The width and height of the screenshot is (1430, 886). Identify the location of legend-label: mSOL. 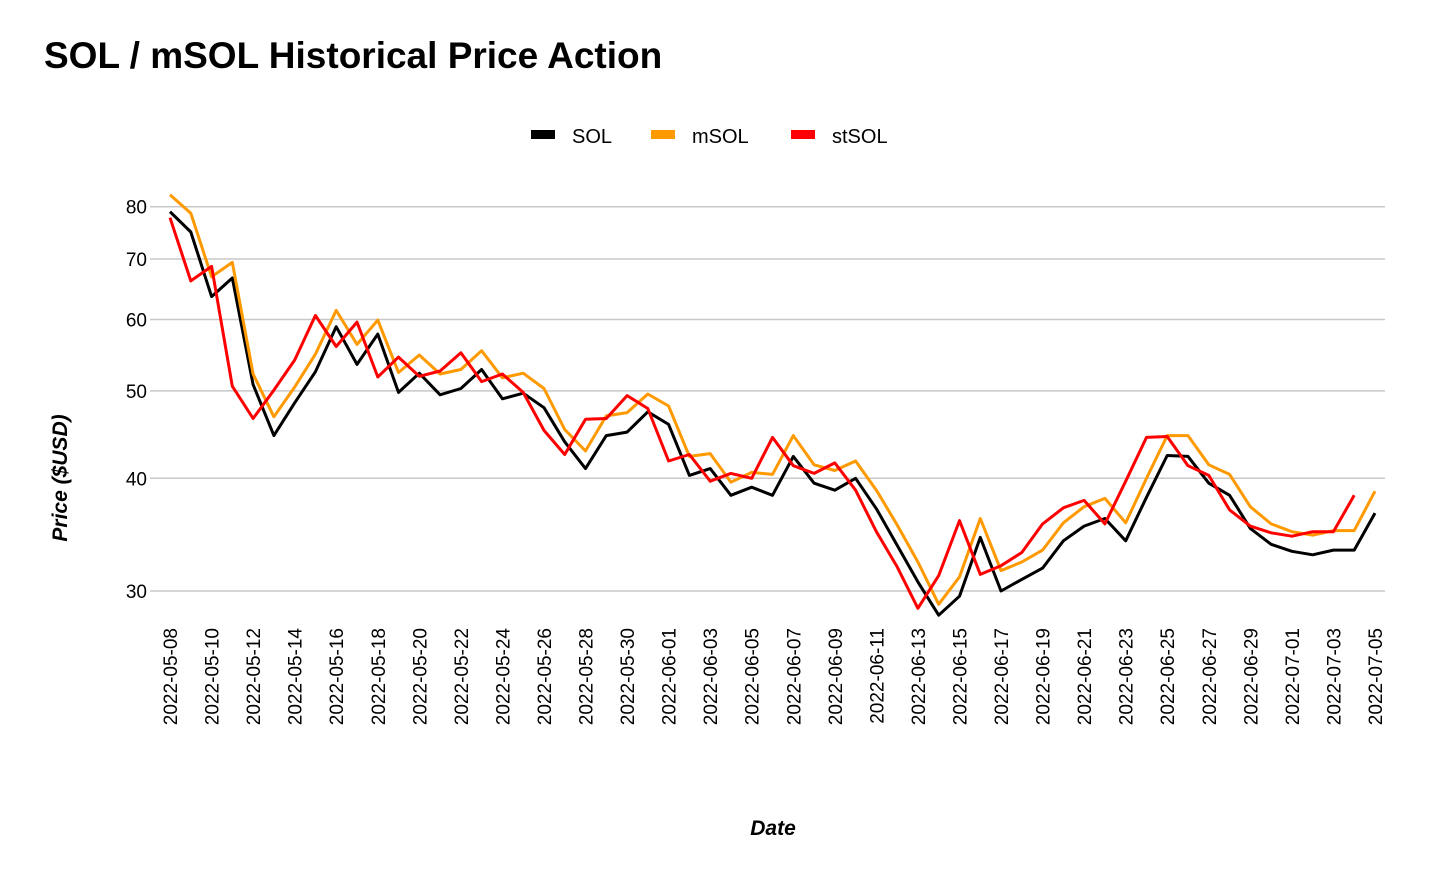
(720, 137).